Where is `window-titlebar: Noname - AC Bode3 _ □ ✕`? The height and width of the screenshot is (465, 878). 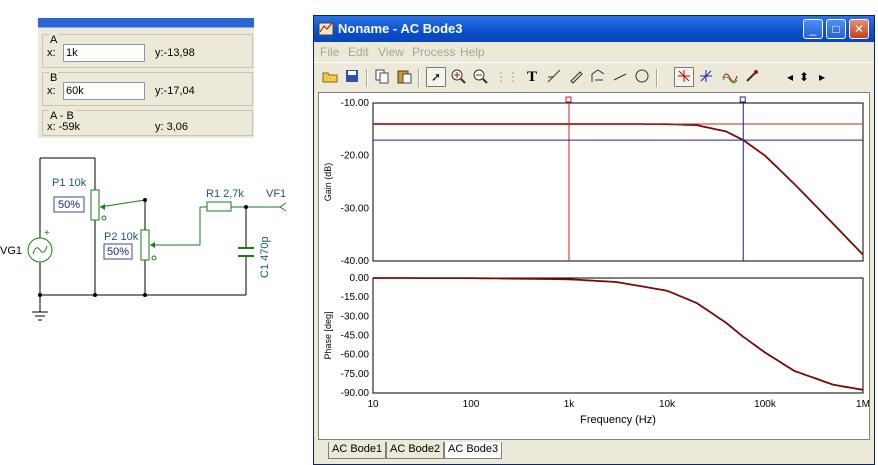
window-titlebar: Noname - AC Bode3 _ □ ✕ is located at coordinates (594, 29).